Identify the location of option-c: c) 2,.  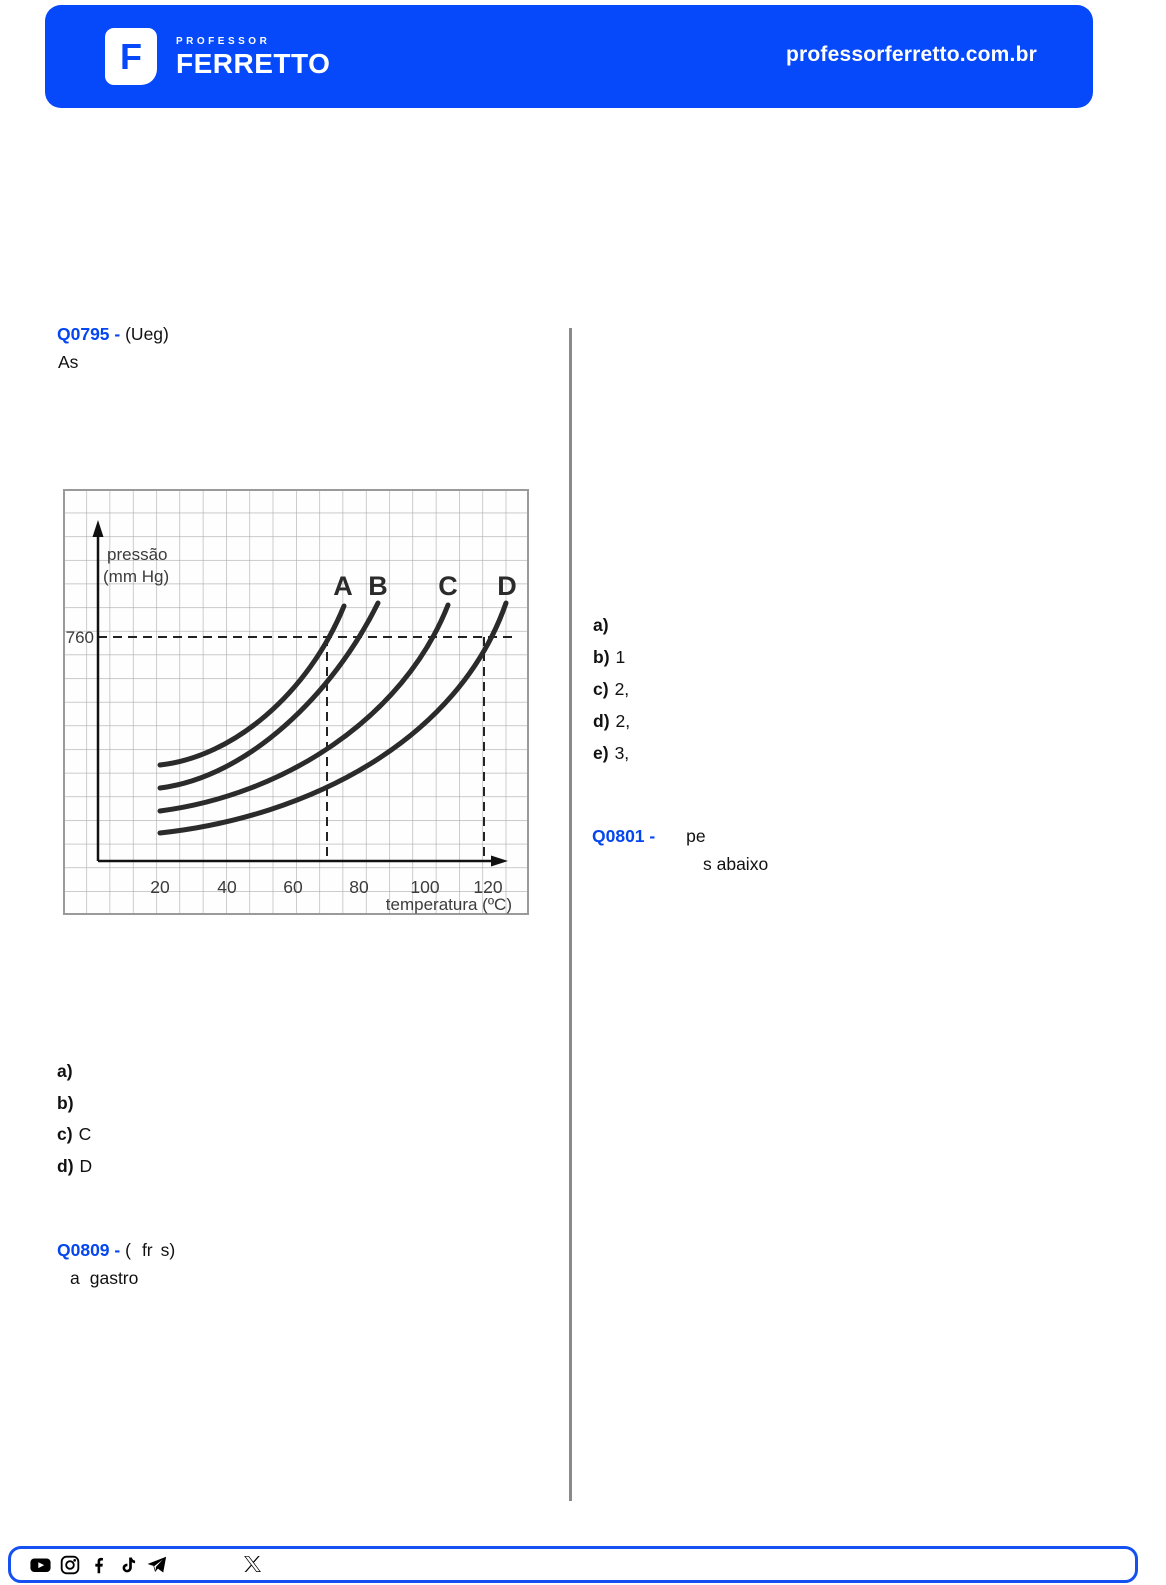
(611, 689).